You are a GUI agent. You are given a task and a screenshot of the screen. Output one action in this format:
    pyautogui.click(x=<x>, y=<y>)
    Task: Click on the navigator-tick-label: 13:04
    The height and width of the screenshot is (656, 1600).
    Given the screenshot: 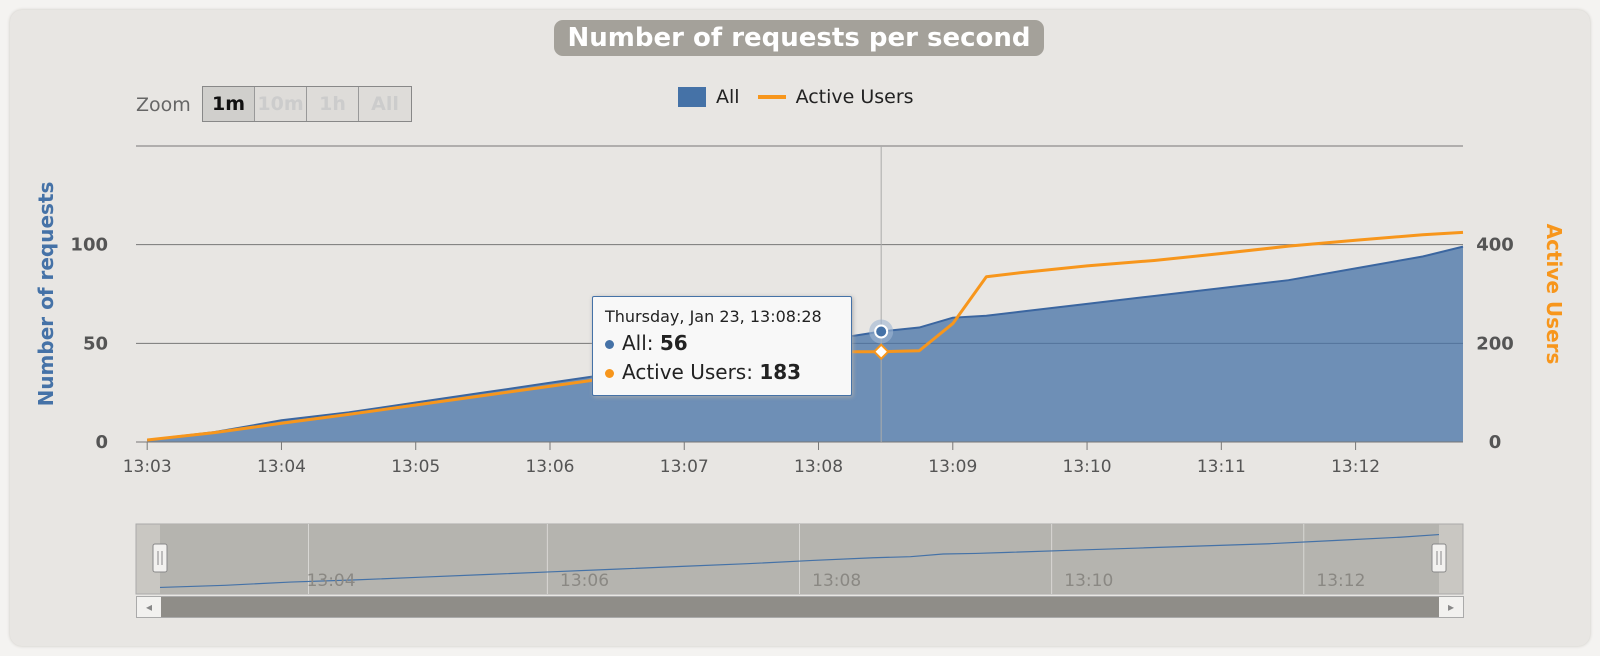 What is the action you would take?
    pyautogui.click(x=331, y=581)
    